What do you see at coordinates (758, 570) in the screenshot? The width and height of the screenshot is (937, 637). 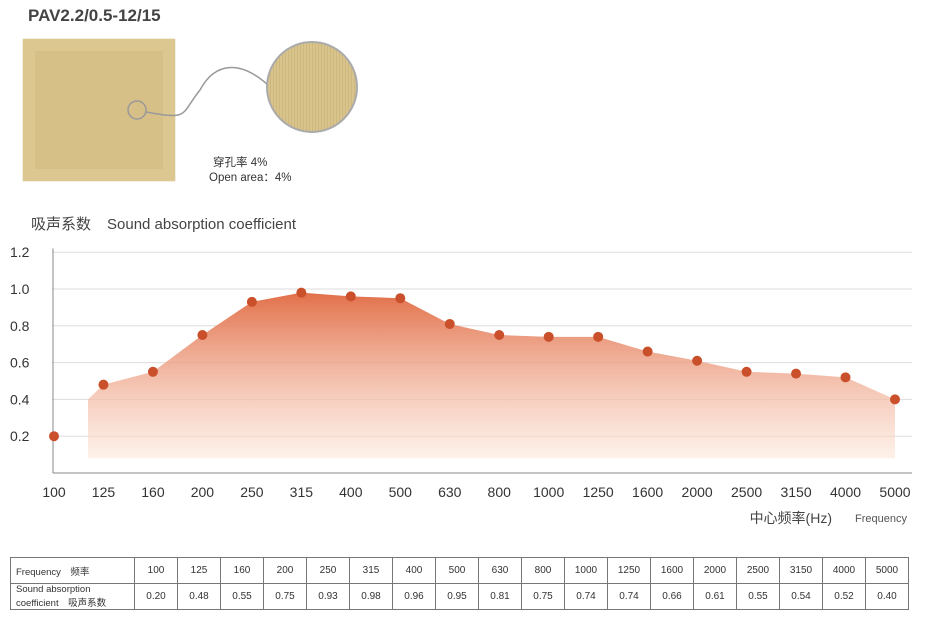 I see `table-frequency-cell: 2500` at bounding box center [758, 570].